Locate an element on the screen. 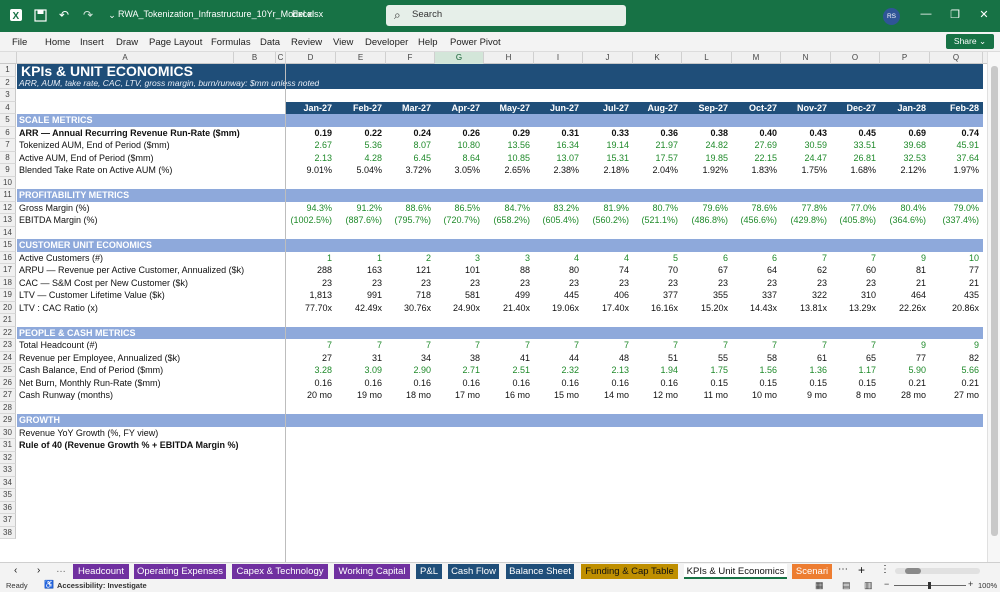 The image size is (1000, 592). metric-value: 2.18% is located at coordinates (616, 170).